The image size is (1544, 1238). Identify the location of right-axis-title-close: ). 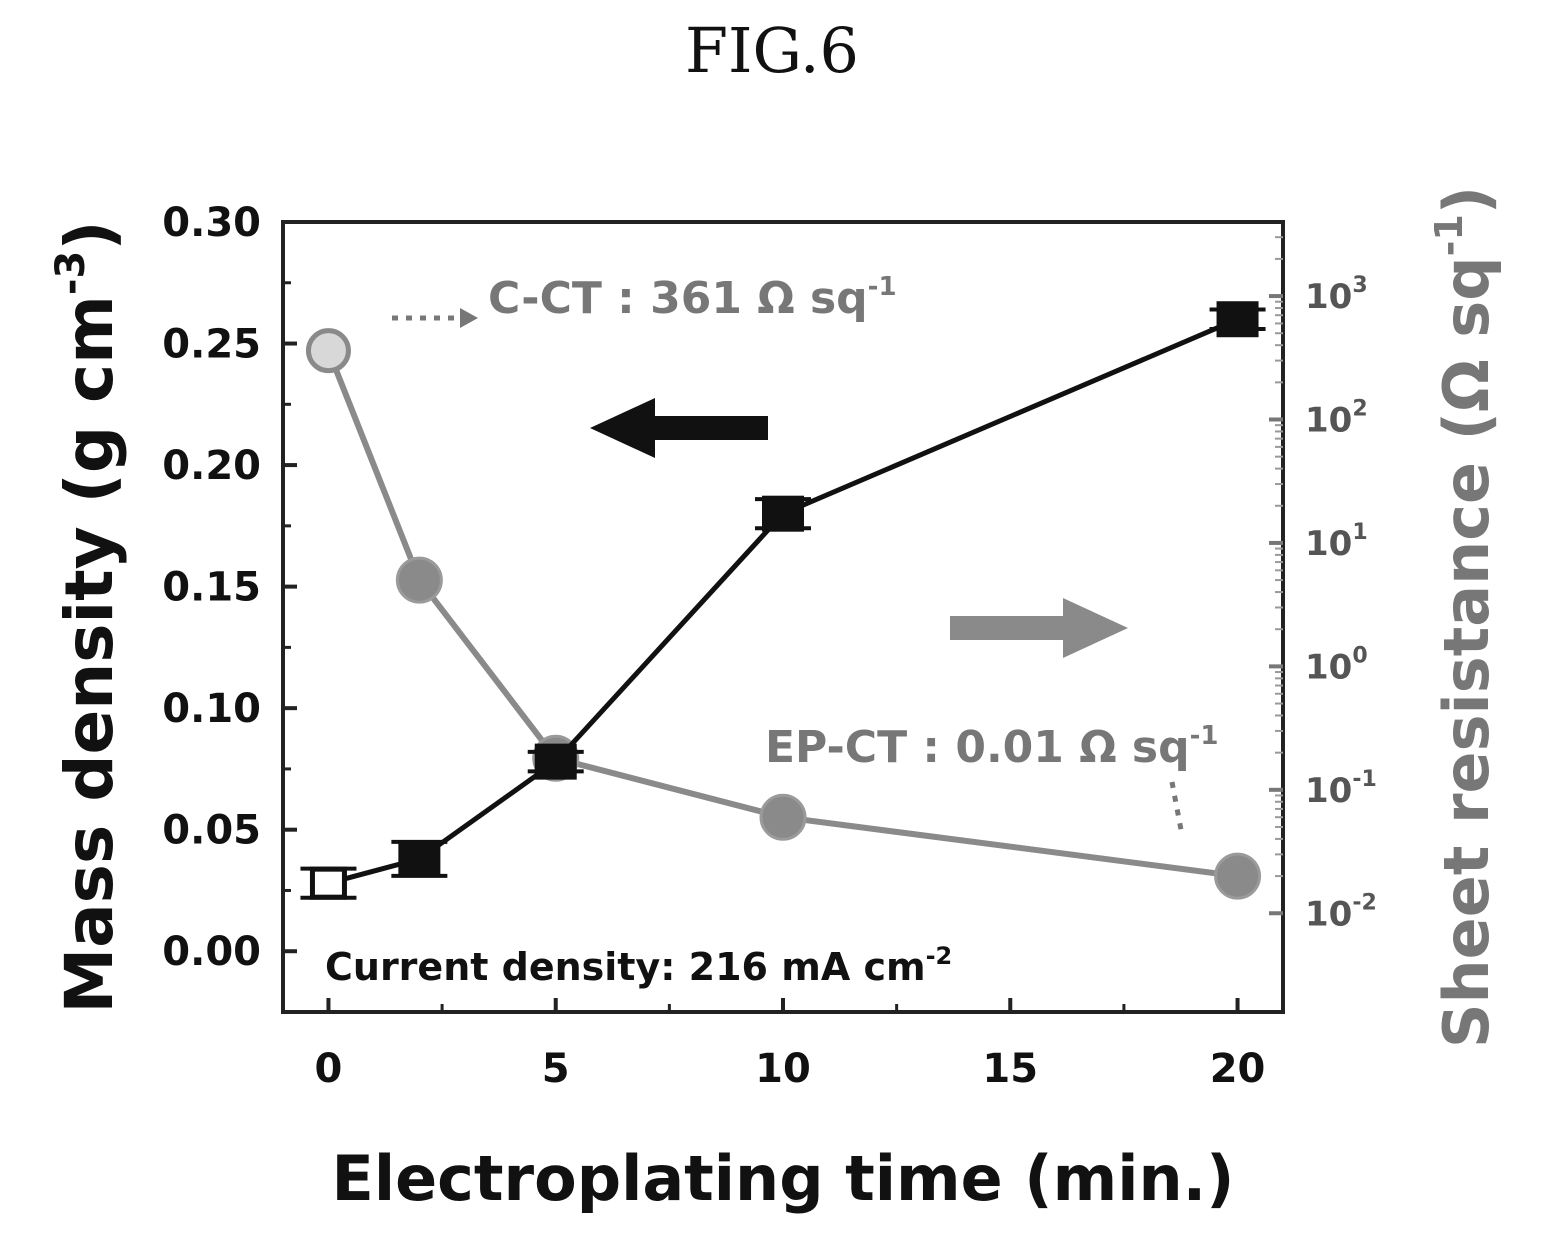
(1466, 200).